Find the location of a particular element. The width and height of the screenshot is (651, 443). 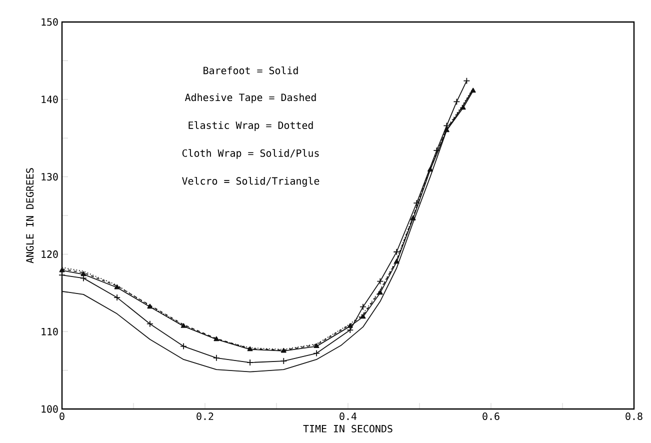

x-axis-title: TIME IN SECONDS is located at coordinates (347, 428).